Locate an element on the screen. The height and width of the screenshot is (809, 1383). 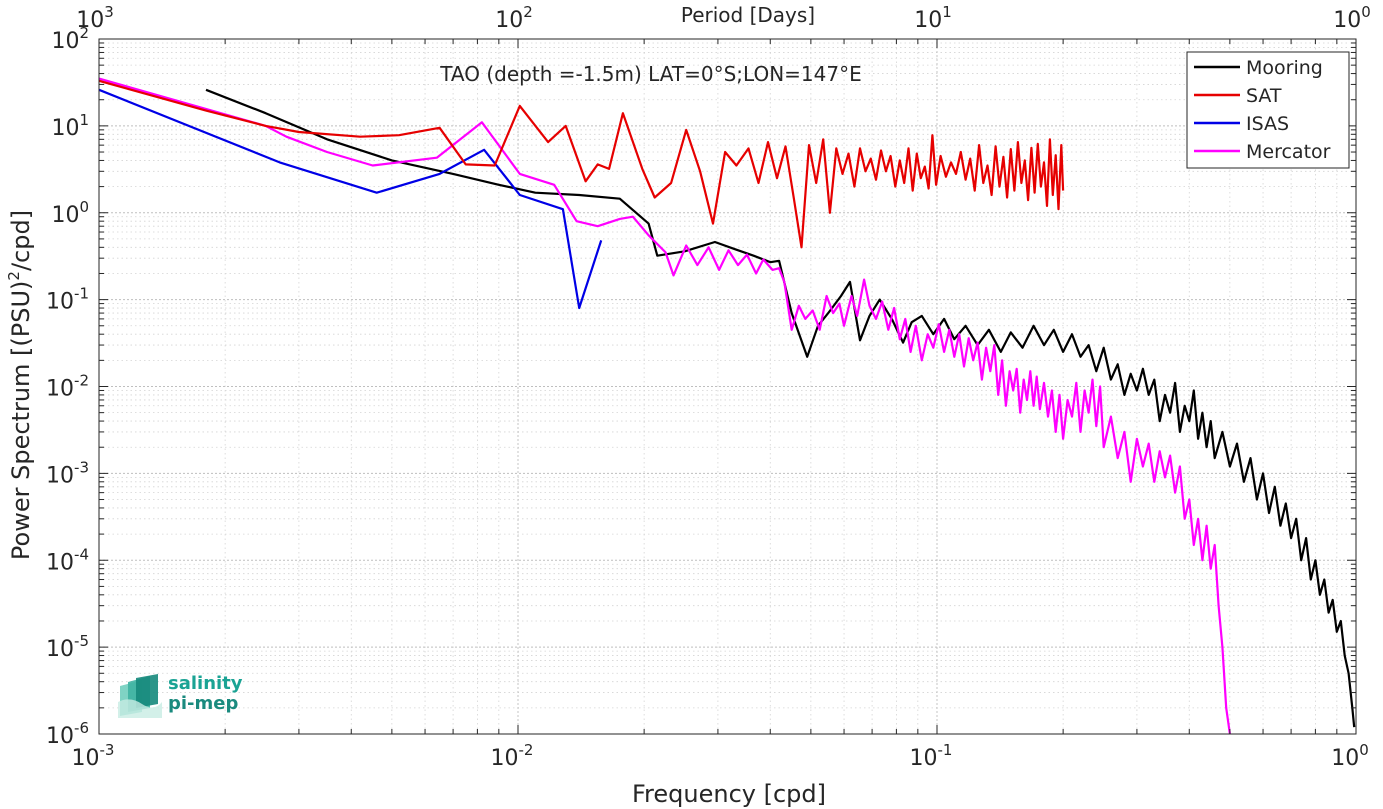
x-tick-label-exp: -1 is located at coordinates (945, 750).